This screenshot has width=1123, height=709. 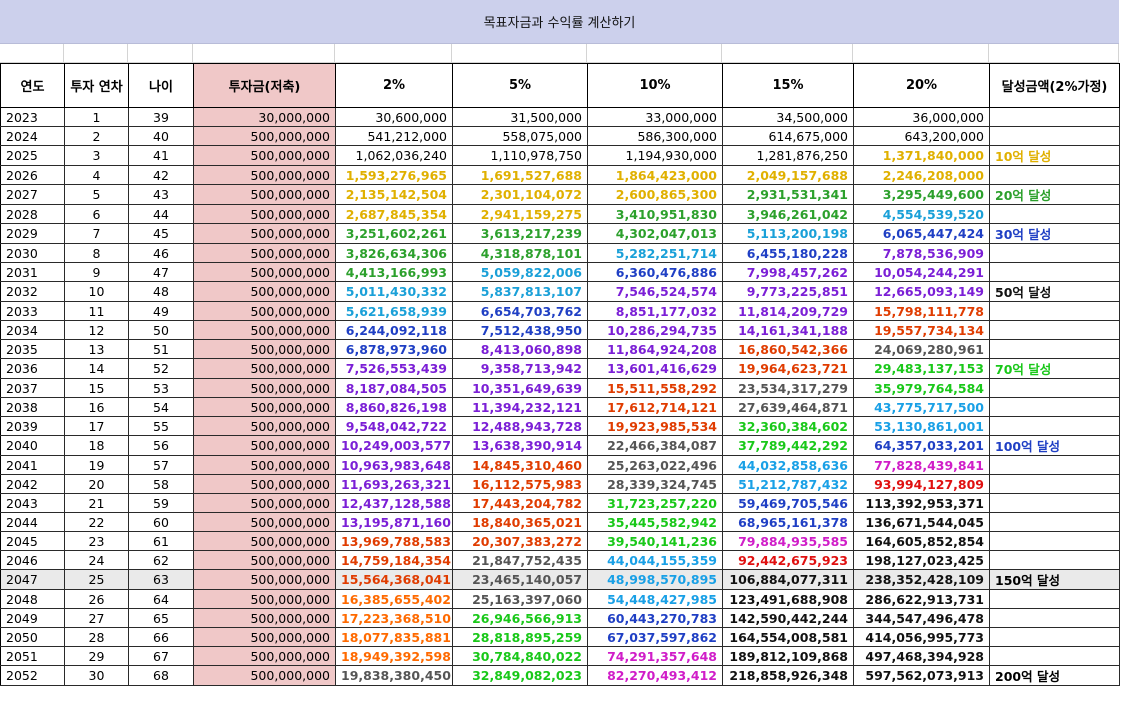 I want to click on header-investment: 투자금(저축), so click(x=264, y=85).